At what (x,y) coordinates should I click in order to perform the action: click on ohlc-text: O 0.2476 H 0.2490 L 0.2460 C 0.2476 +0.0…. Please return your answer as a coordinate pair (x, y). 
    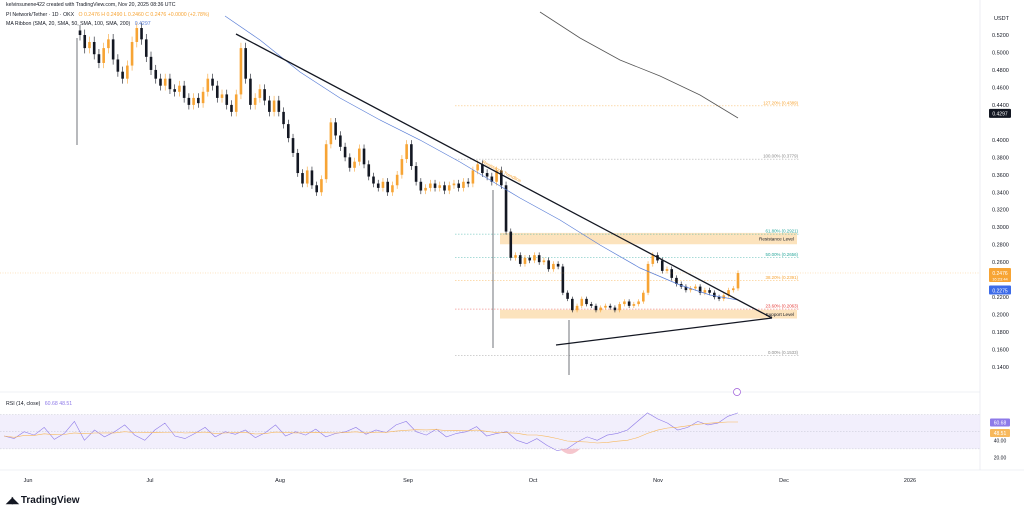
    Looking at the image, I should click on (144, 15).